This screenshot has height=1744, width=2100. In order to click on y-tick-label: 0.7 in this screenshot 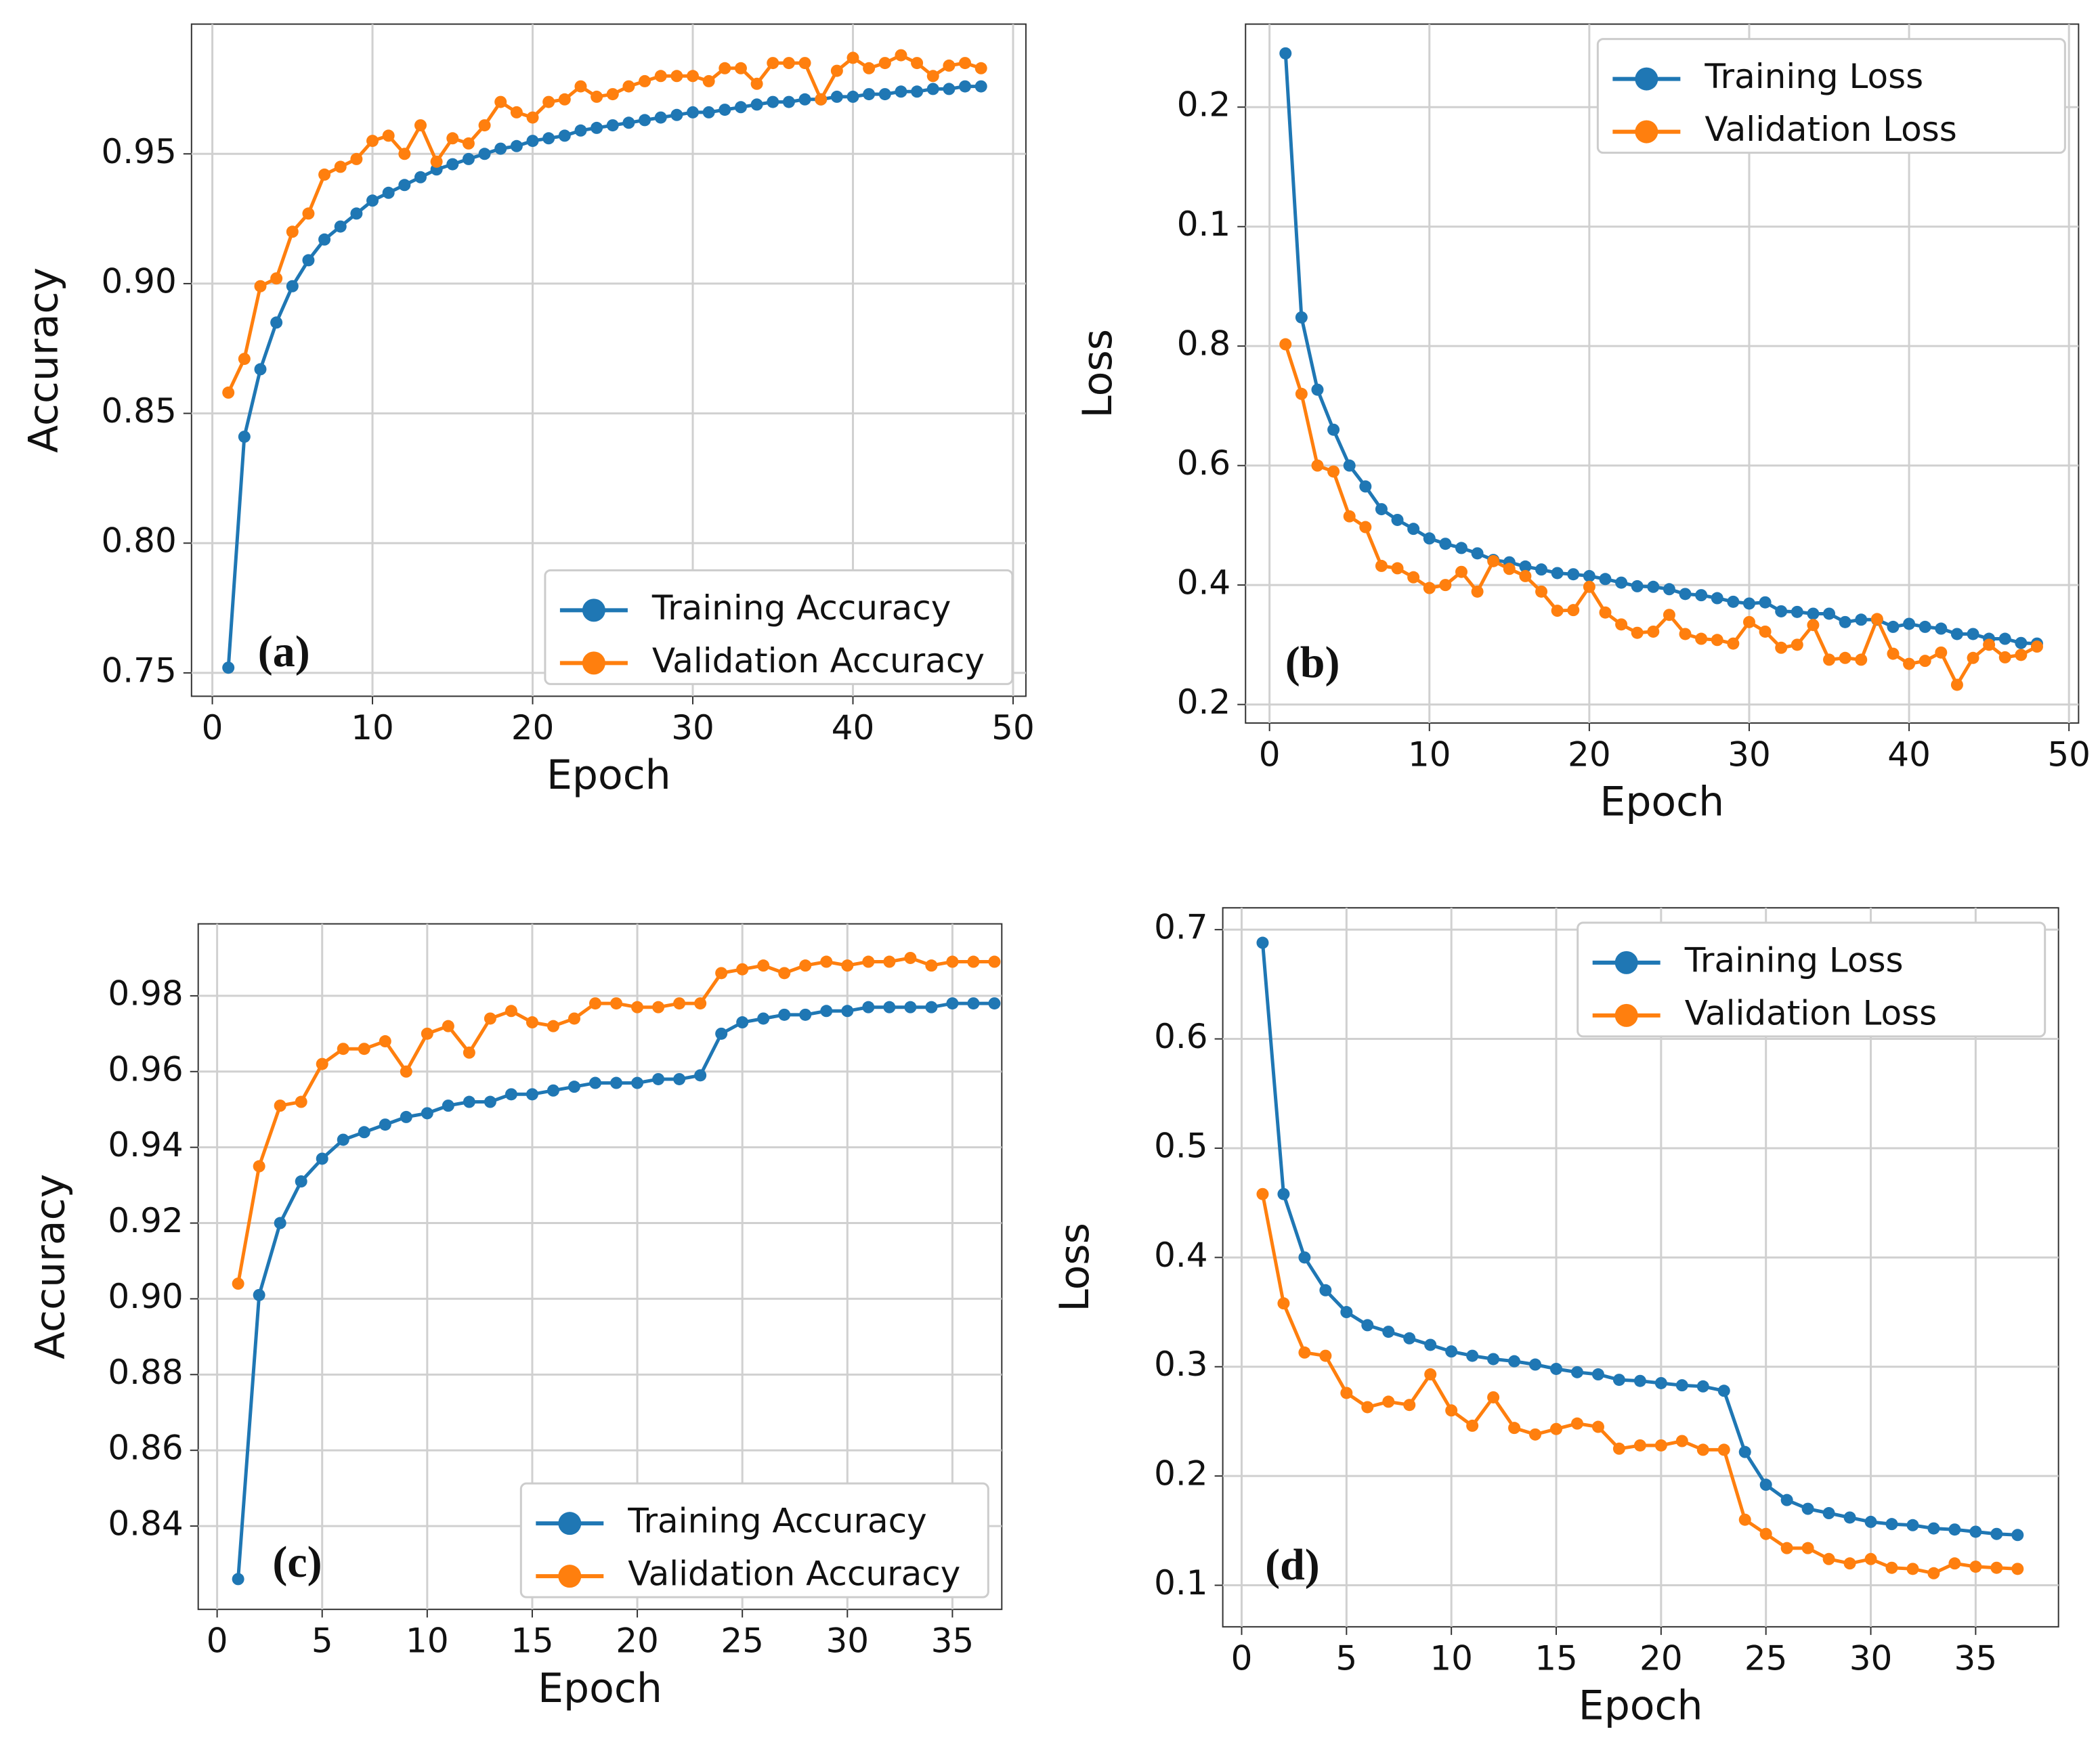, I will do `click(1181, 927)`.